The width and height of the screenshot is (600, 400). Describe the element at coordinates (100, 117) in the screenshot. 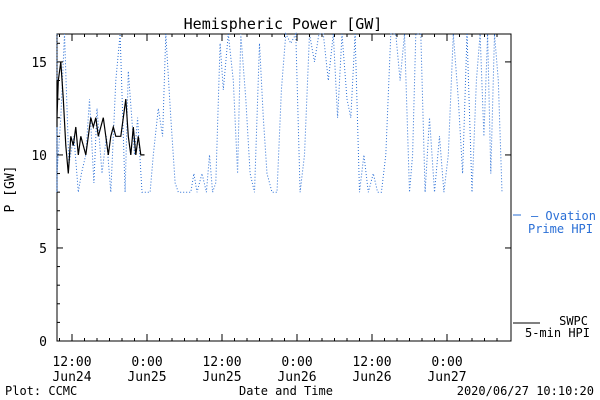

I see `series-line-swpc-5min-hpi` at that location.